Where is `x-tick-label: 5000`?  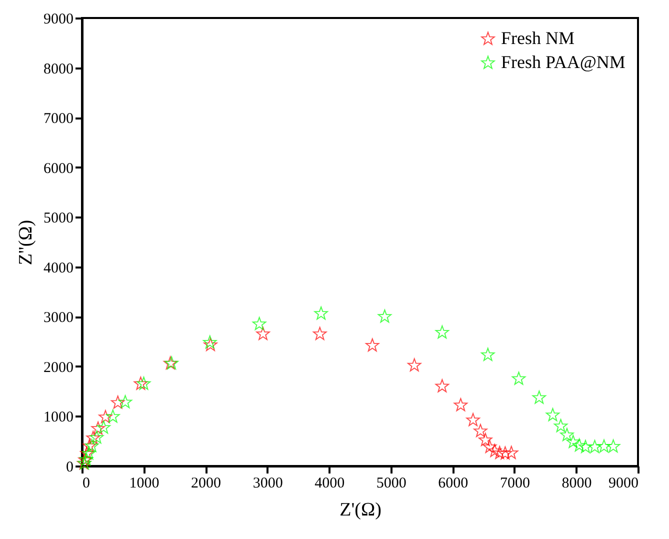
x-tick-label: 5000 is located at coordinates (391, 484).